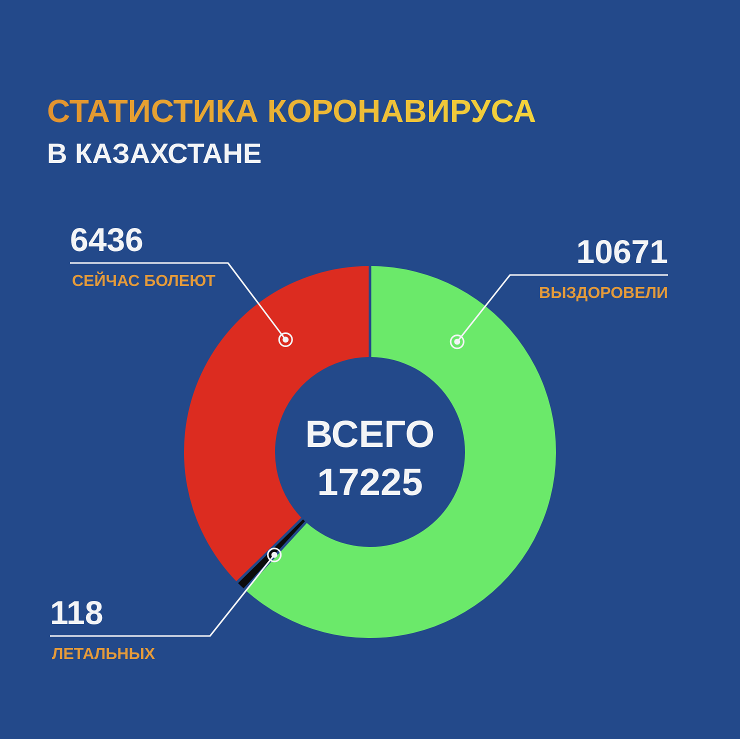 The width and height of the screenshot is (740, 739). Describe the element at coordinates (603, 293) in the screenshot. I see `slice-label: ВЫЗДОРОВЕЛИ` at that location.